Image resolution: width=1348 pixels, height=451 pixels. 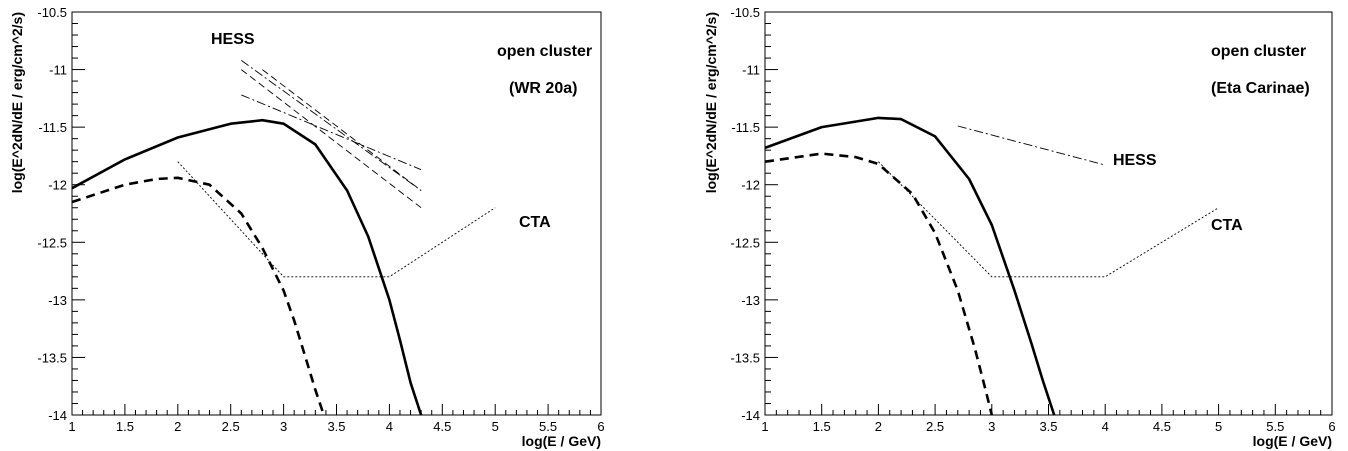 I want to click on annotation-source-name: (Eta Carinae), so click(x=1260, y=88).